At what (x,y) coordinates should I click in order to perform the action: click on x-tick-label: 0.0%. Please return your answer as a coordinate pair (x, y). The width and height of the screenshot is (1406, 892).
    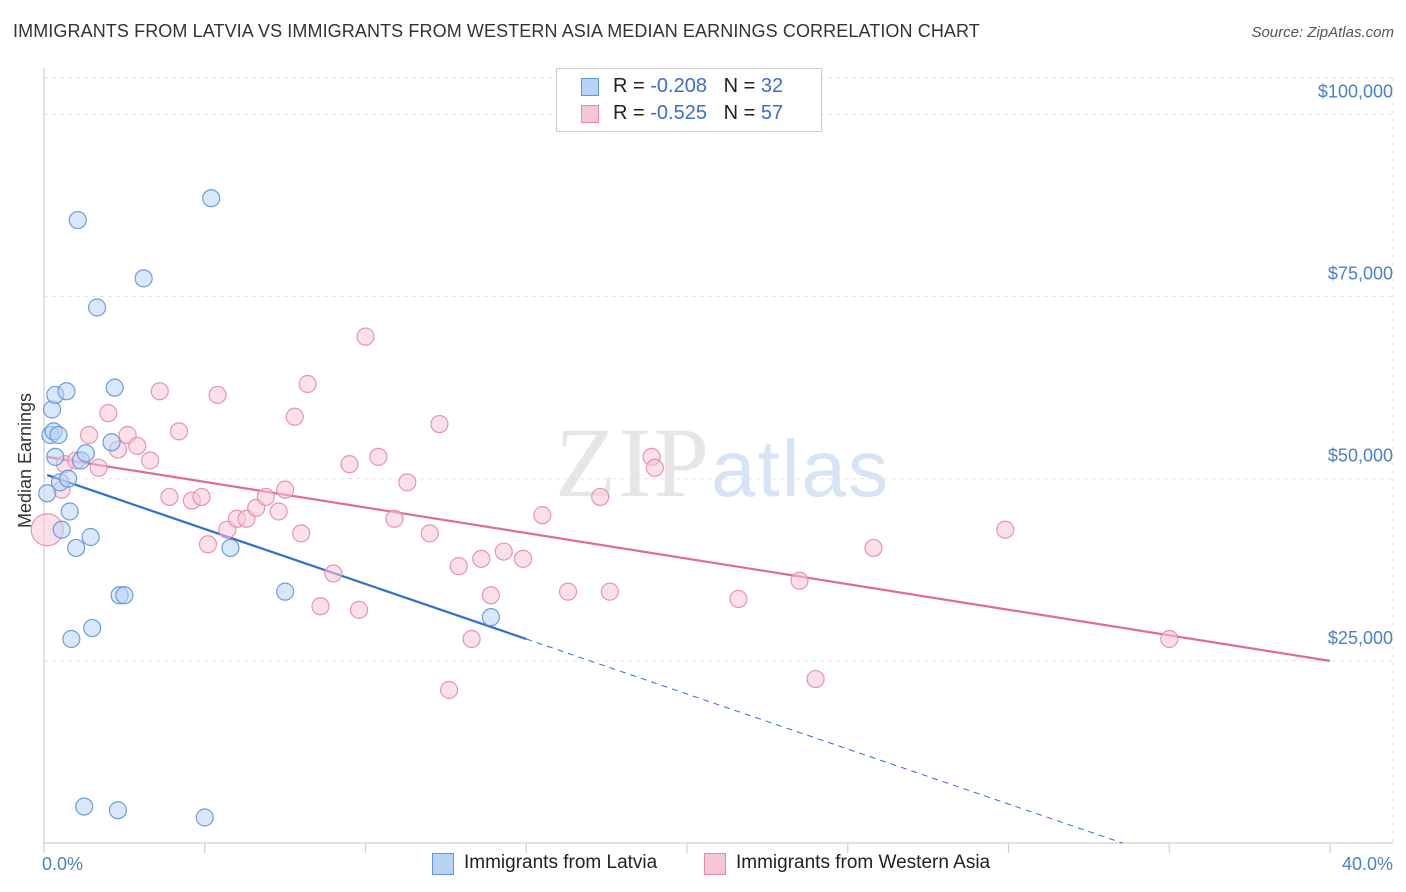
    Looking at the image, I should click on (62, 864).